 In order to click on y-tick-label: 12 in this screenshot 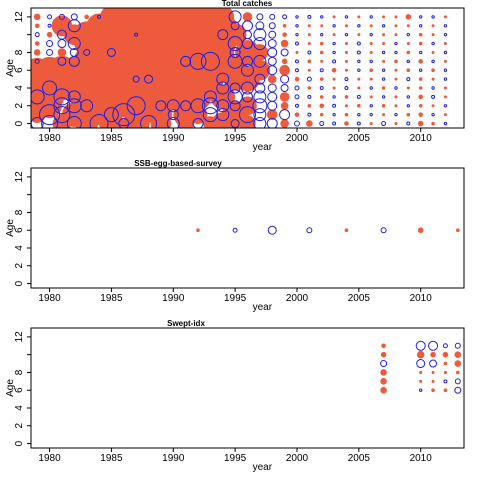, I will do `click(19, 337)`.